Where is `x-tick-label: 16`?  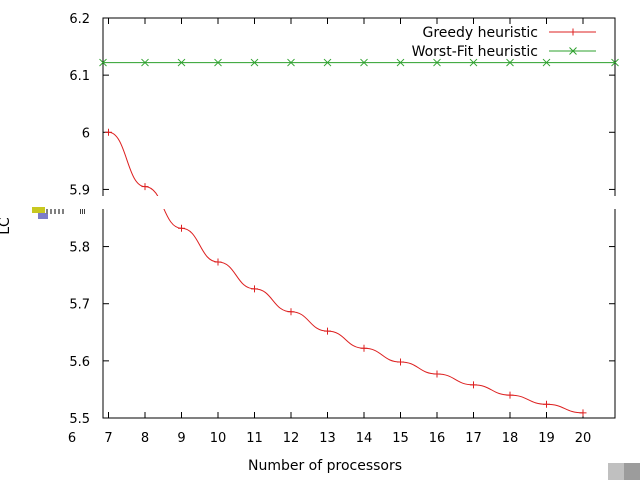
x-tick-label: 16 is located at coordinates (437, 438).